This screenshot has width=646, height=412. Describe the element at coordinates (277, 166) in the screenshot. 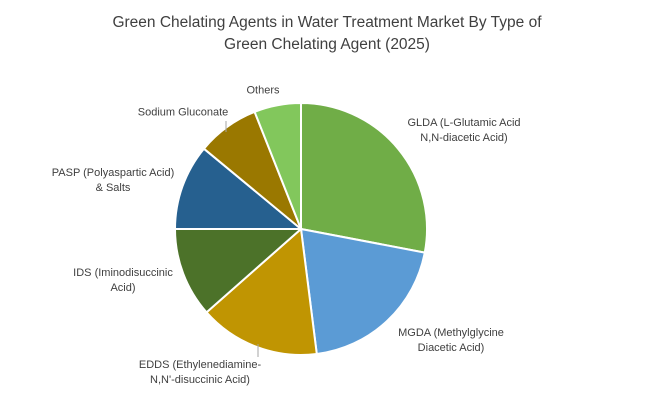

I see `pie-slice-others` at that location.